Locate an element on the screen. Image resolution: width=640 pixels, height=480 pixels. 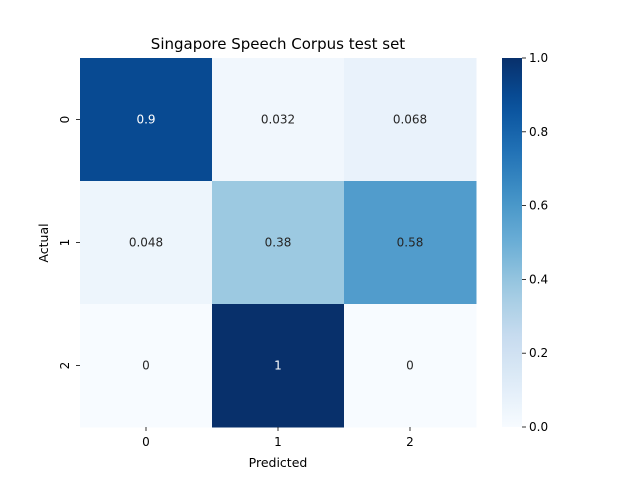
colorbar-gradient is located at coordinates (512, 242).